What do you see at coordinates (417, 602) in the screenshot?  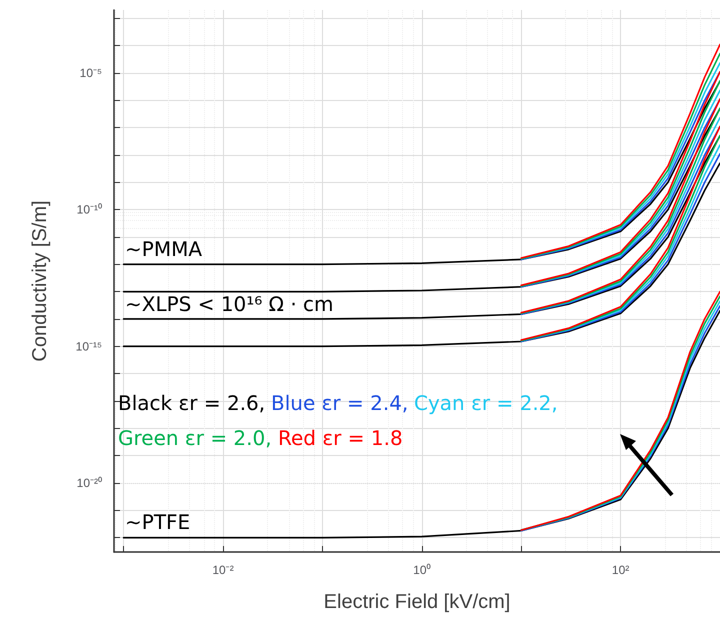 I see `x-axis-title: Electric Field [kV/cm]` at bounding box center [417, 602].